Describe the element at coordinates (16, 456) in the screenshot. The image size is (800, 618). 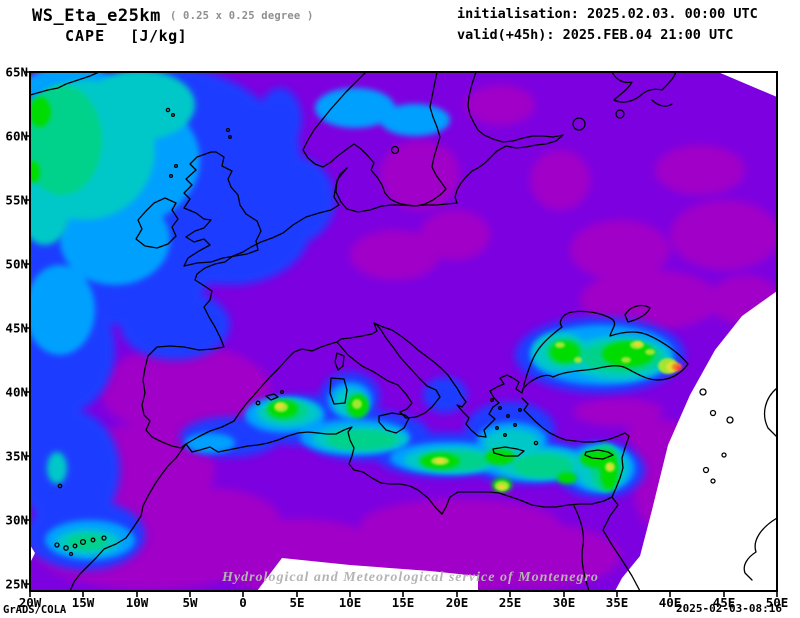
I see `lat-label: 35N` at that location.